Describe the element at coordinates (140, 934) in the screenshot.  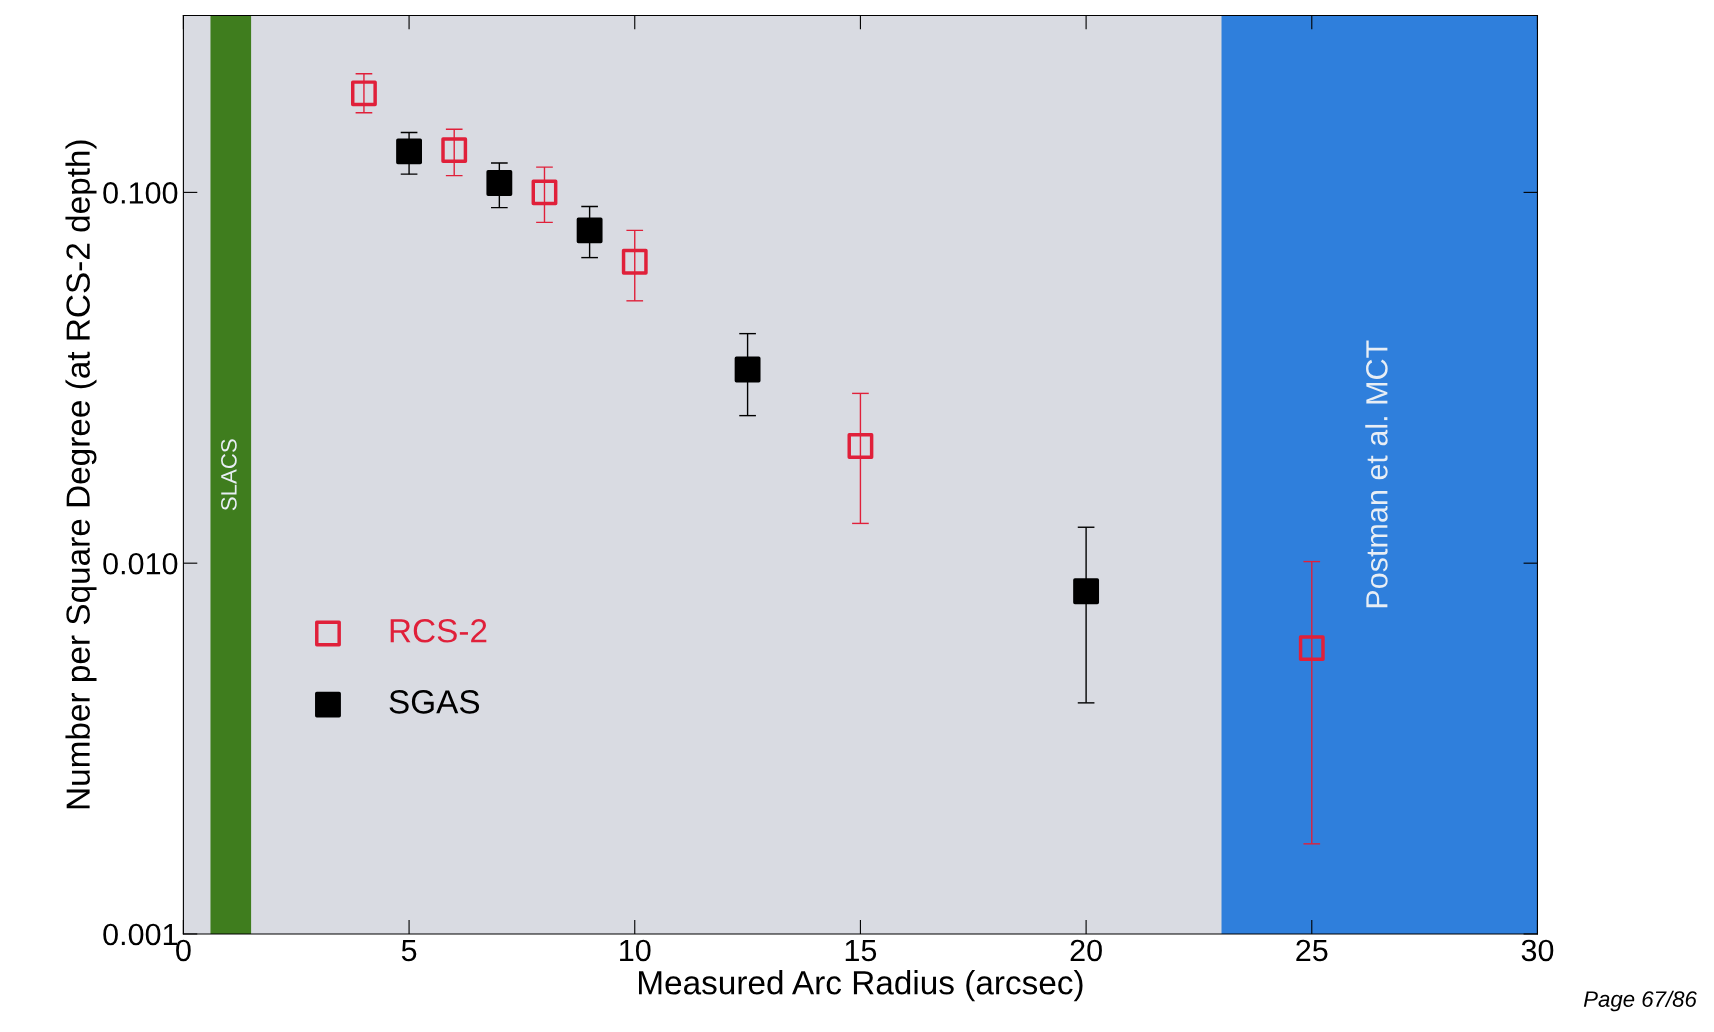
I see `y-tick-label: 0.001` at that location.